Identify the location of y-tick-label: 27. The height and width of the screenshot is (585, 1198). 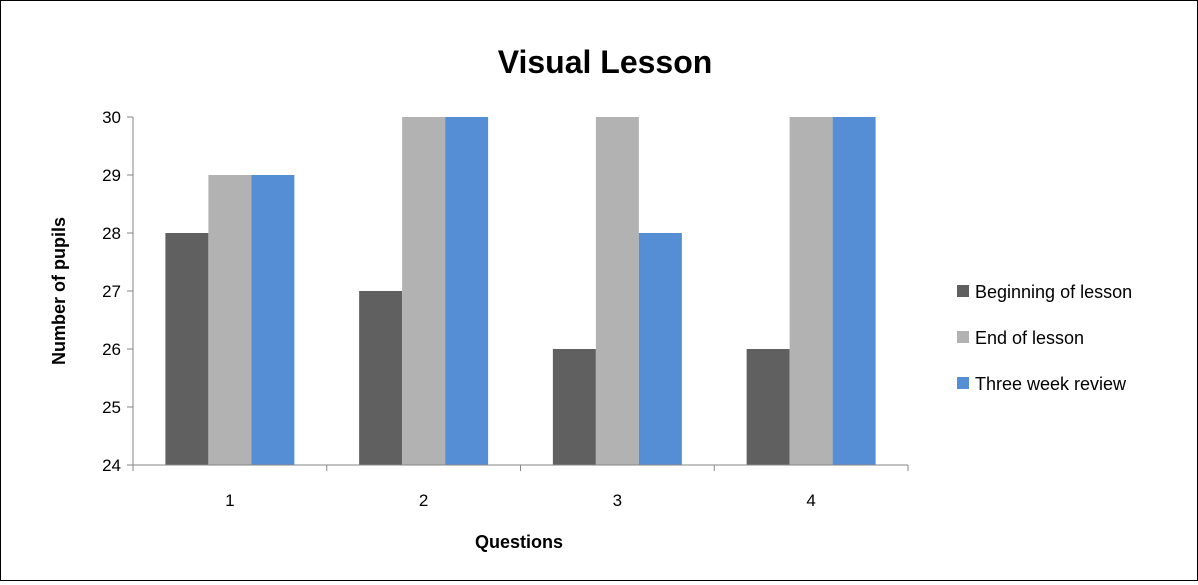
(111, 291).